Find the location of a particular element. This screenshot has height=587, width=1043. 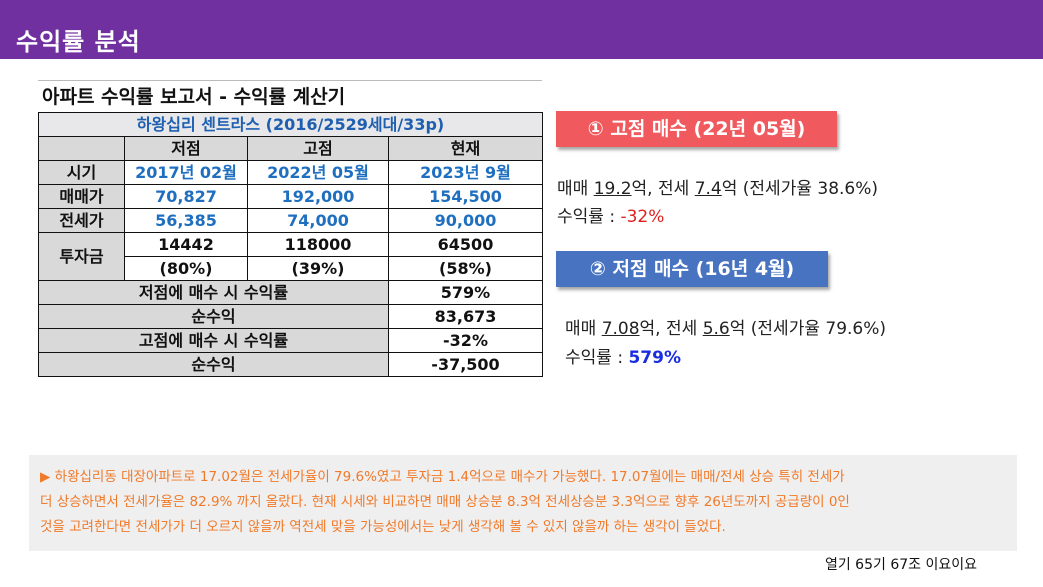

low-buy-badge: ② 저점 매수 (16년 4월) is located at coordinates (692, 269).